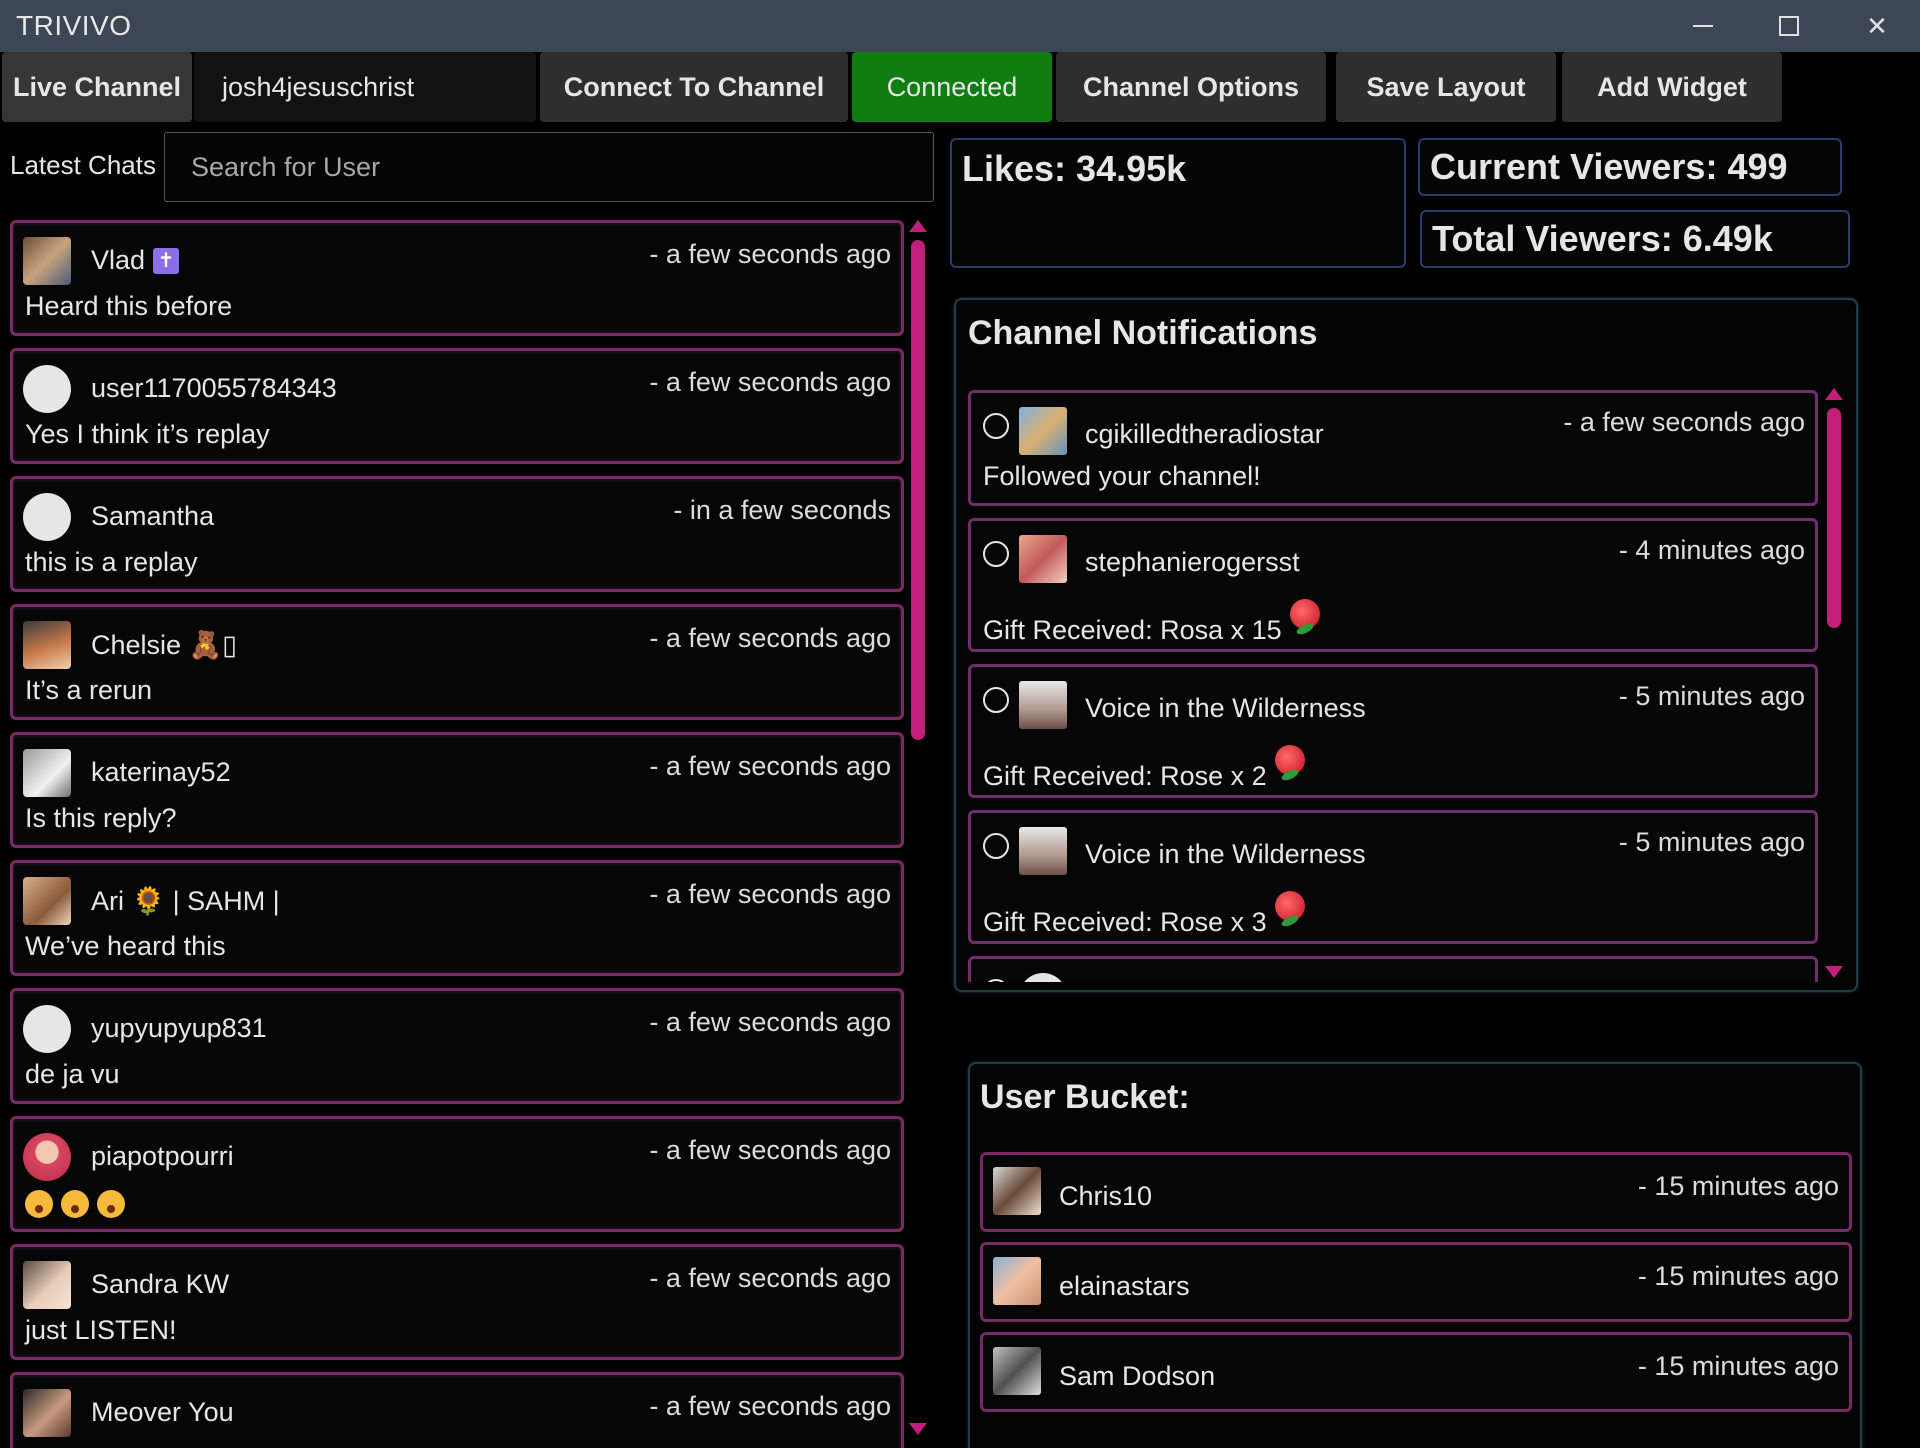 The image size is (1920, 1448). Describe the element at coordinates (214, 388) in the screenshot. I see `chat-username: user1170055784343` at that location.